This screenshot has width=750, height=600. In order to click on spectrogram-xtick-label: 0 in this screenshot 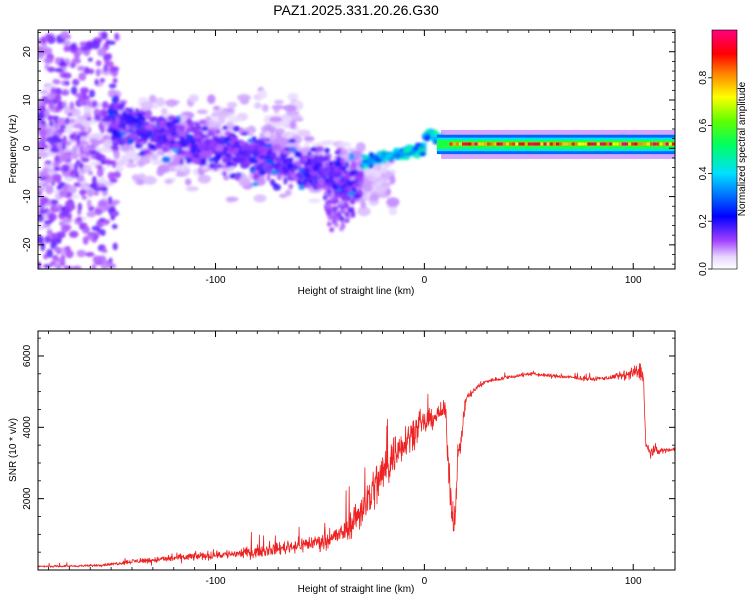, I will do `click(425, 280)`.